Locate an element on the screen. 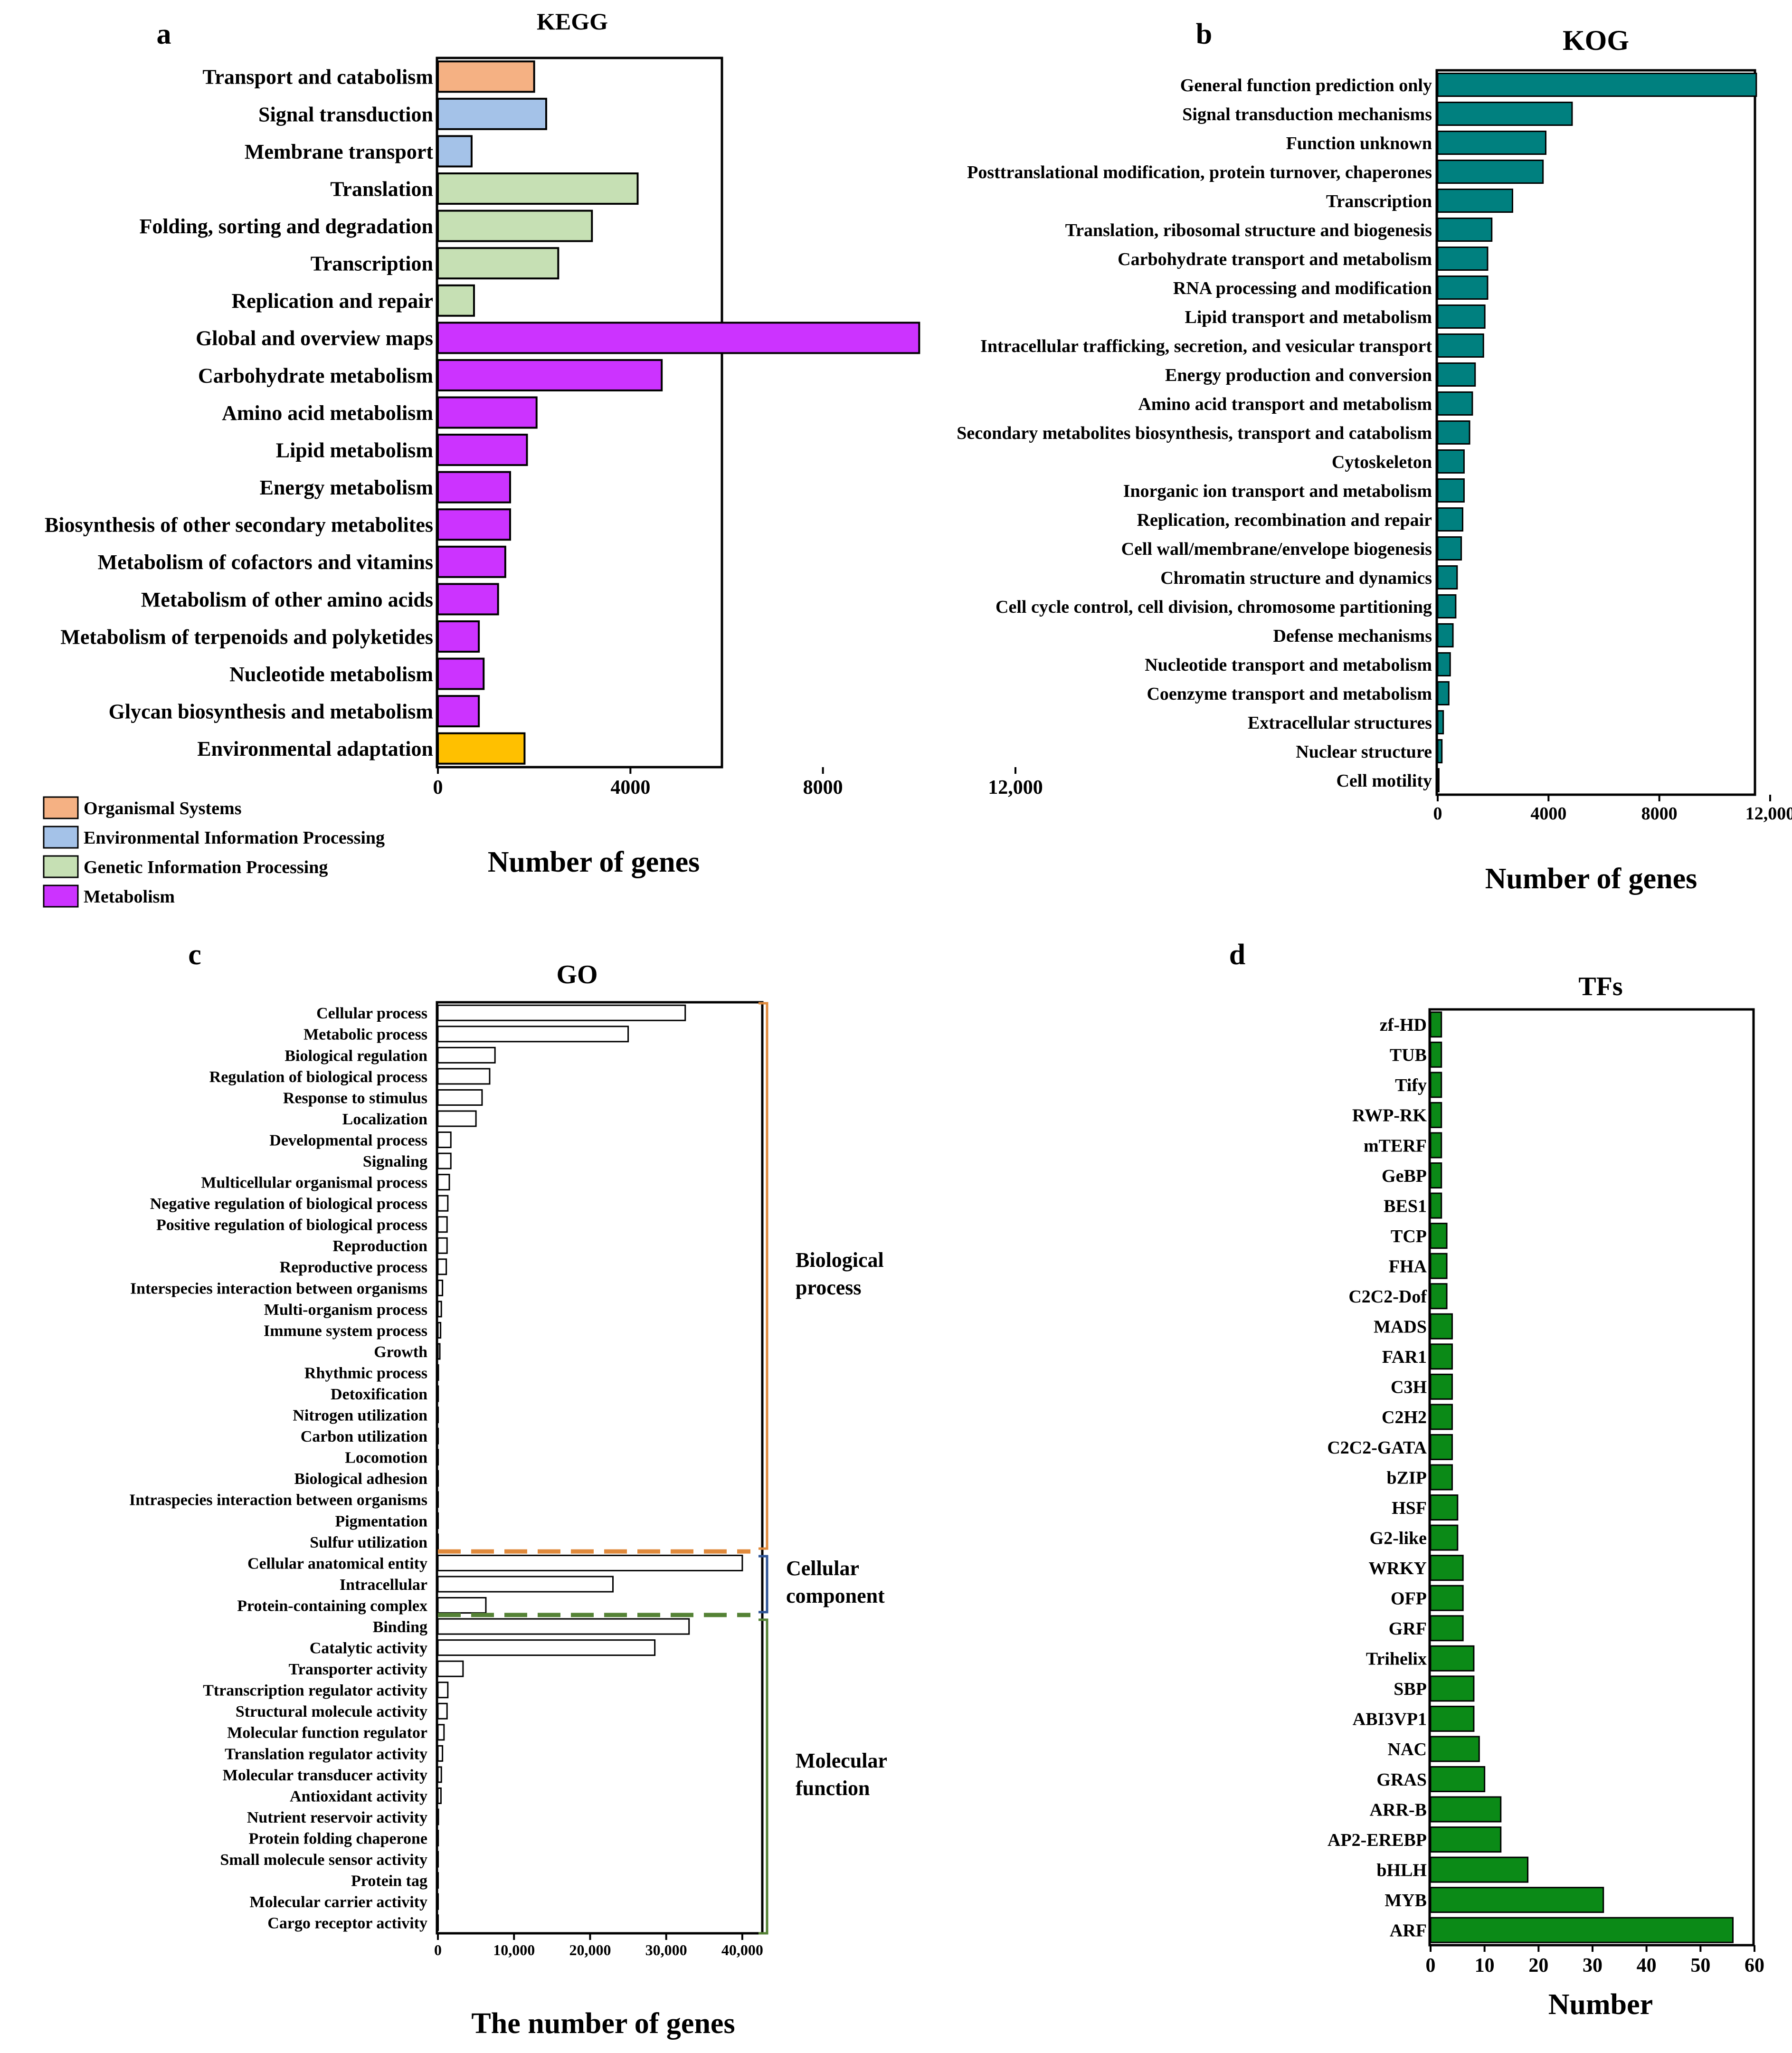  kog-category-label: General function prediction only is located at coordinates (1306, 85).